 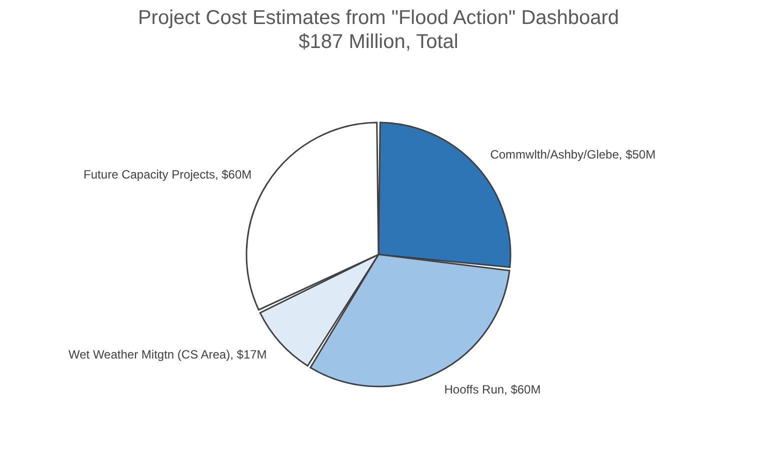 What do you see at coordinates (168, 174) in the screenshot?
I see `slice-label: Future Capacity Projects, $60M` at bounding box center [168, 174].